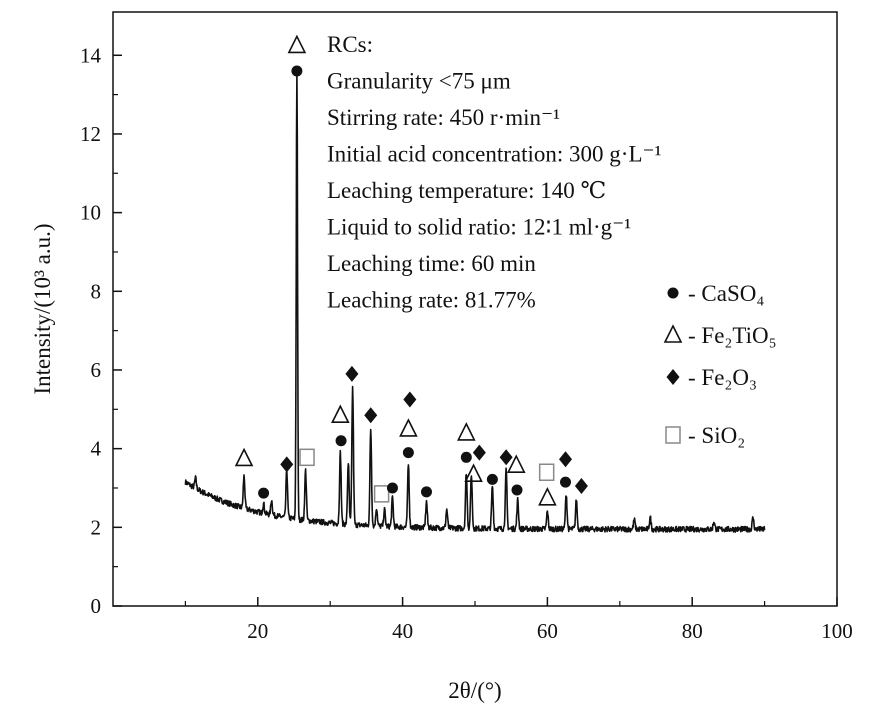  What do you see at coordinates (431, 263) in the screenshot?
I see `annotation-line: Leaching time: 60 min` at bounding box center [431, 263].